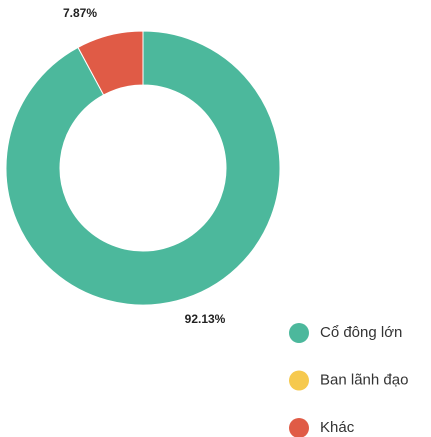 This screenshot has width=431, height=437. Describe the element at coordinates (110, 63) in the screenshot. I see `donut-slice` at that location.